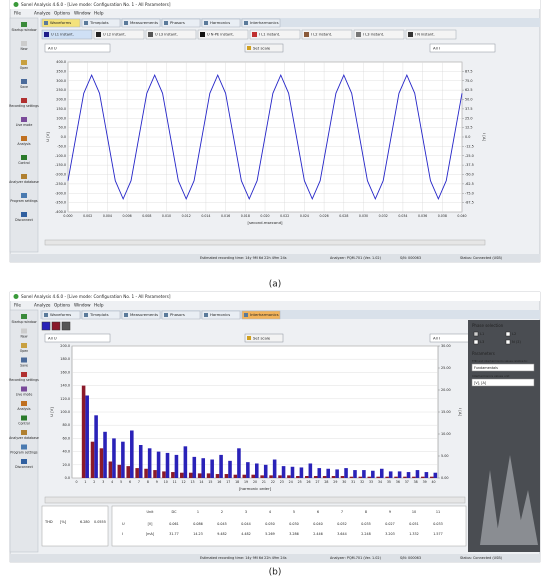 This screenshot has width=550, height=581. What do you see at coordinates (460, 412) in the screenshot?
I see `y2-axis-label: I [A]` at bounding box center [460, 412].